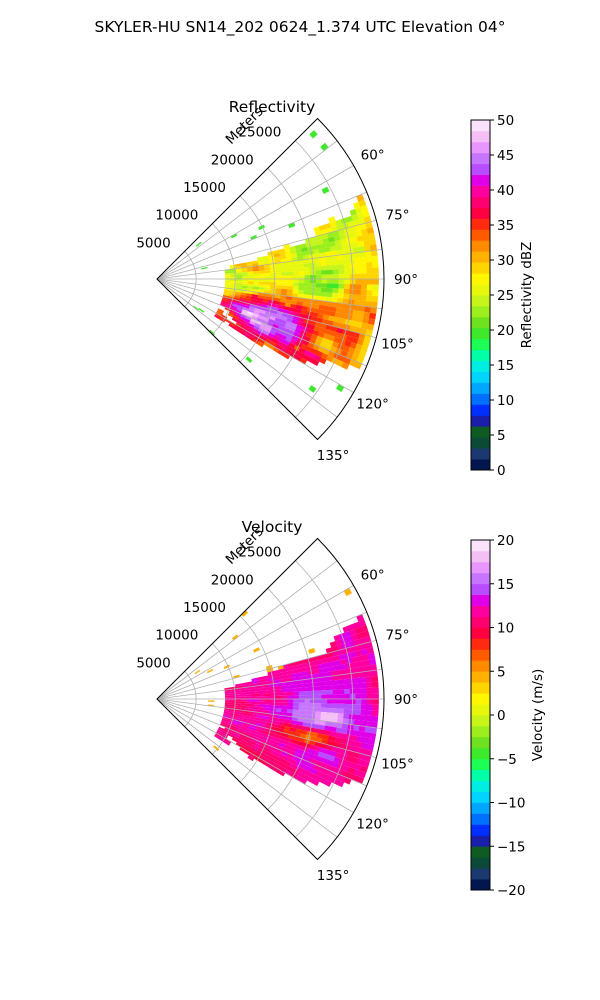 Image resolution: width=600 pixels, height=1000 pixels. I want to click on range-tick-label: 25000, so click(259, 133).